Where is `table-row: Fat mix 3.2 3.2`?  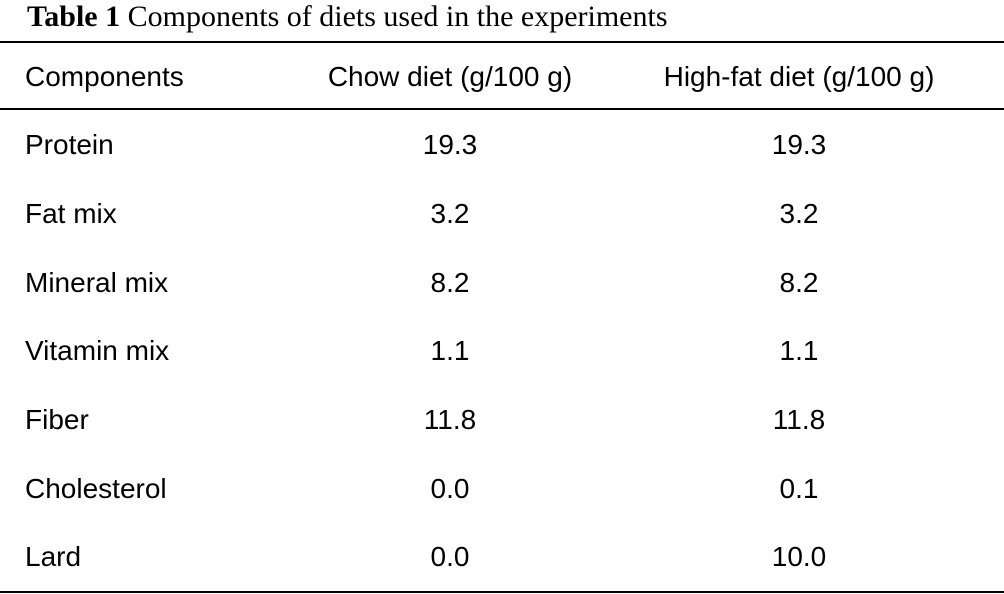 table-row: Fat mix 3.2 3.2 is located at coordinates (502, 214).